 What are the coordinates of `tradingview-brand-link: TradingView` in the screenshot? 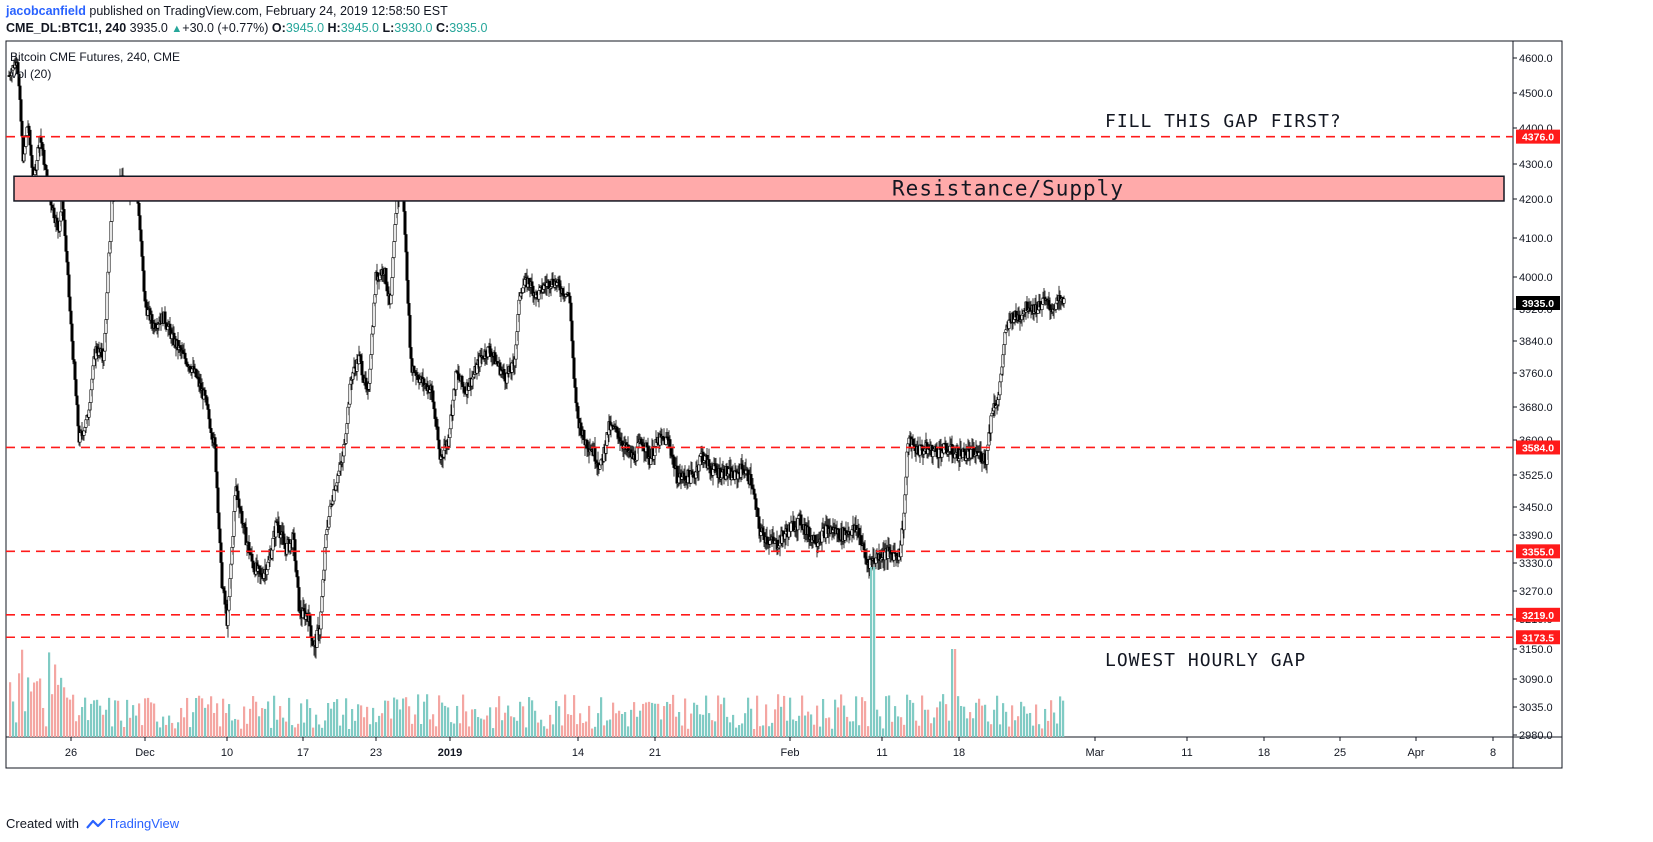 It's located at (143, 823).